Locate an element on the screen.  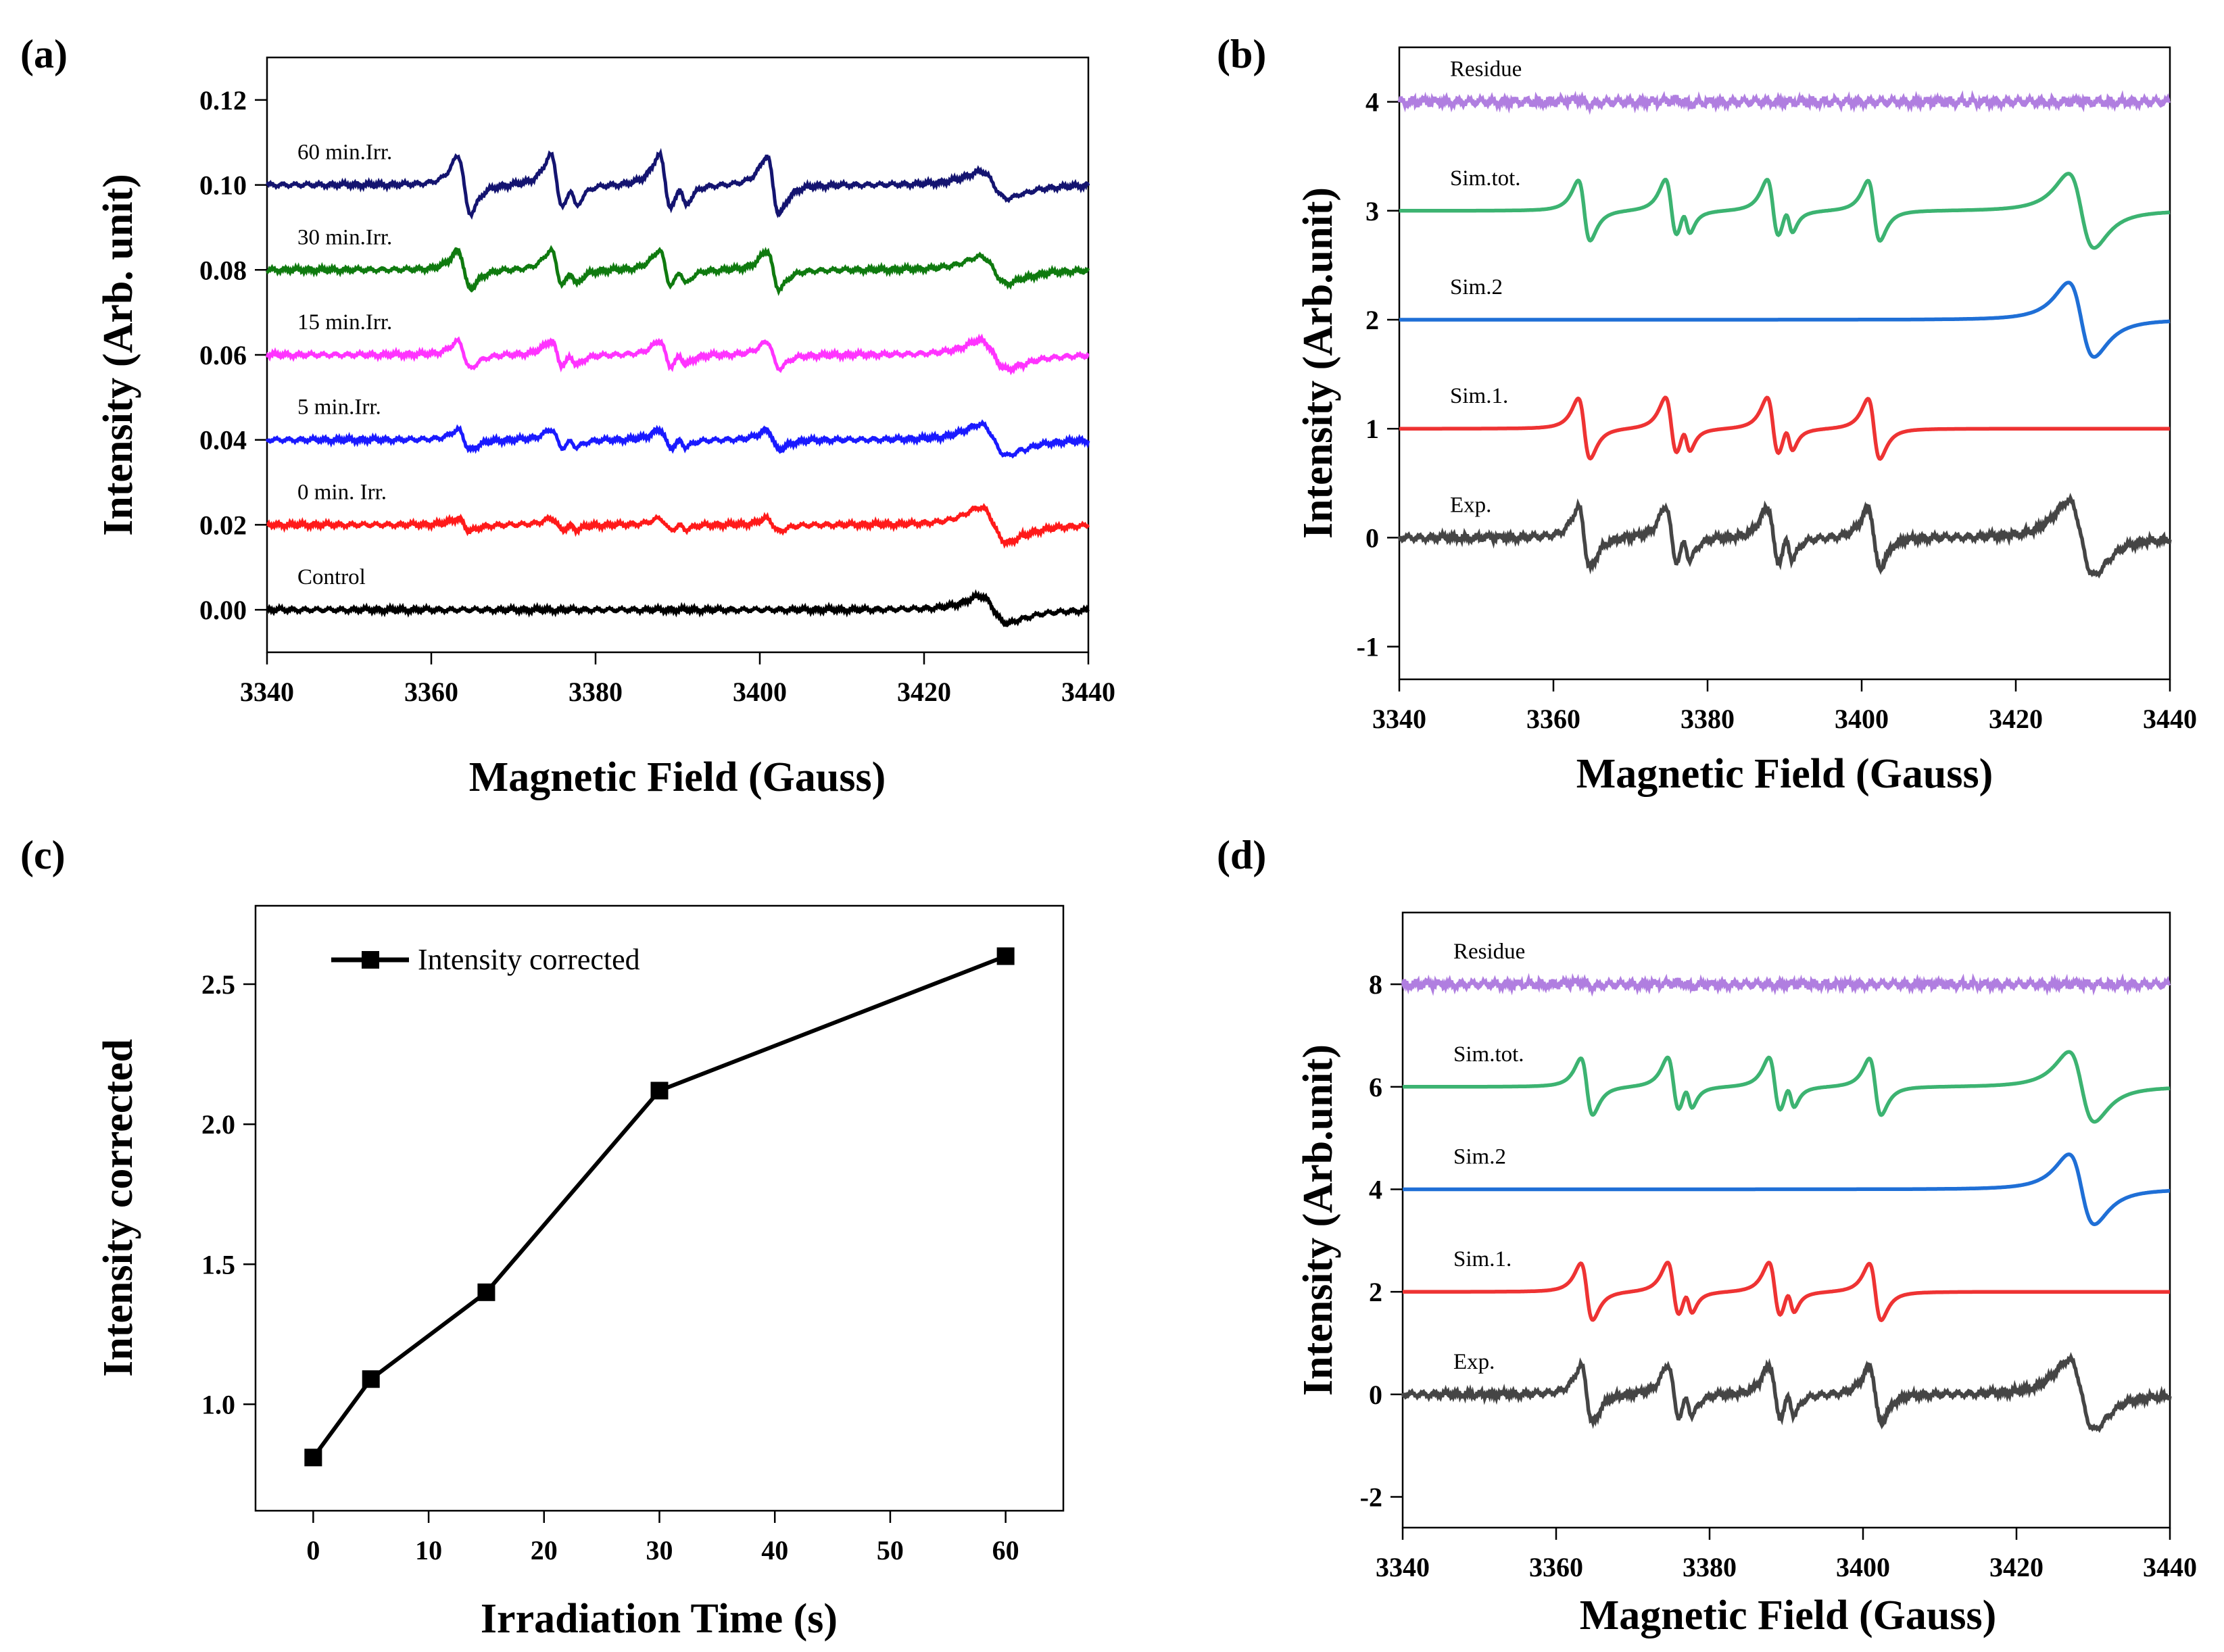
panel-d-ticks: 3340 3360 3380 3400 3420 3440 -2 0 2 4 6 8 is located at coordinates (1778, 1275).